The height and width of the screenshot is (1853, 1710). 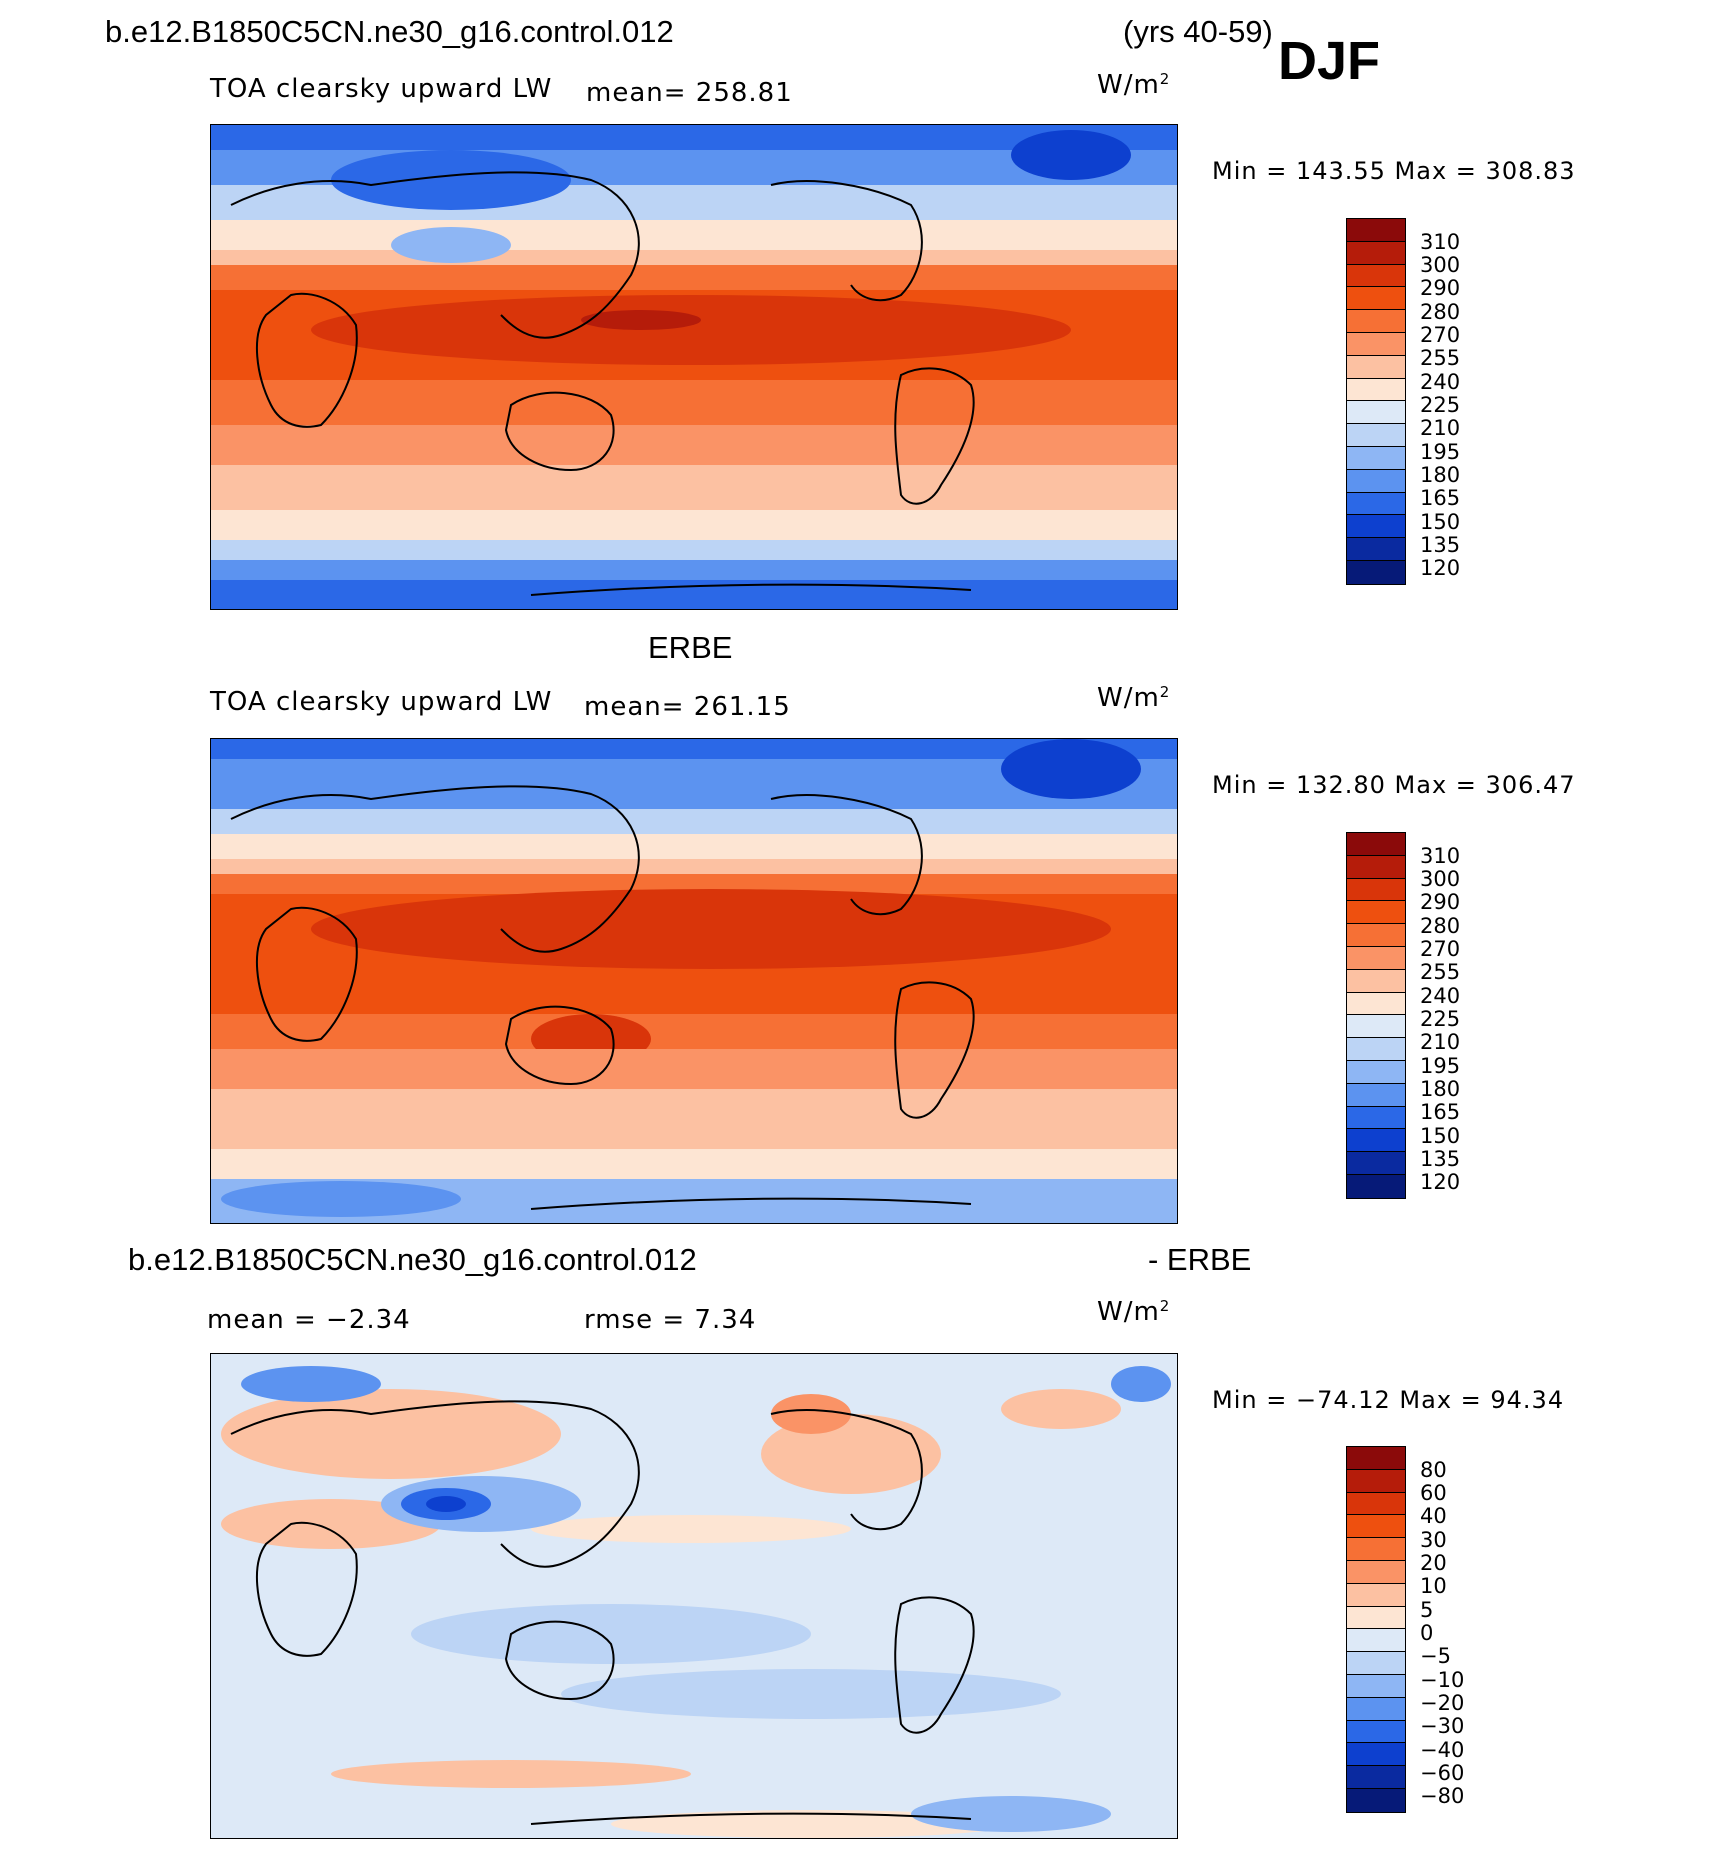 What do you see at coordinates (694, 981) in the screenshot?
I see `panel2-map` at bounding box center [694, 981].